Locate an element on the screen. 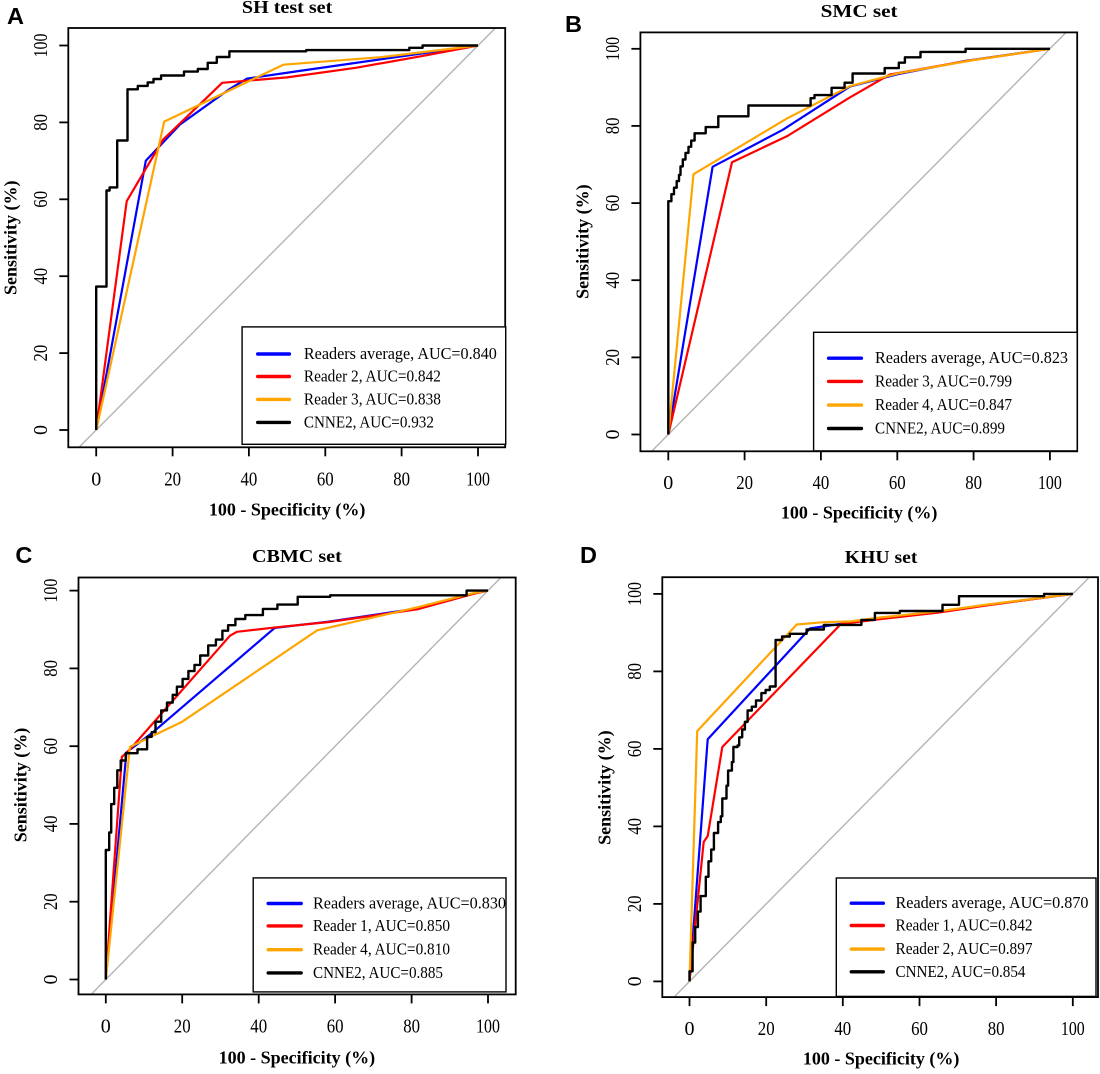 This screenshot has width=1100, height=1074. svg-text: Reader 3, AUC=0.838 is located at coordinates (372, 398).